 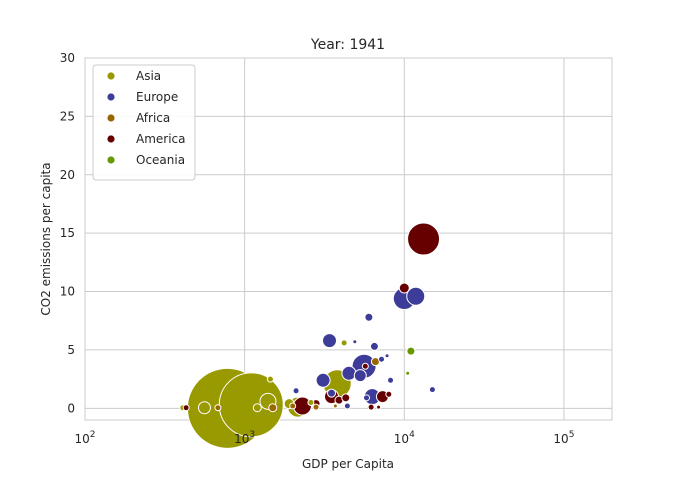 What do you see at coordinates (148, 76) in the screenshot?
I see `legend-label-asia: Asia` at bounding box center [148, 76].